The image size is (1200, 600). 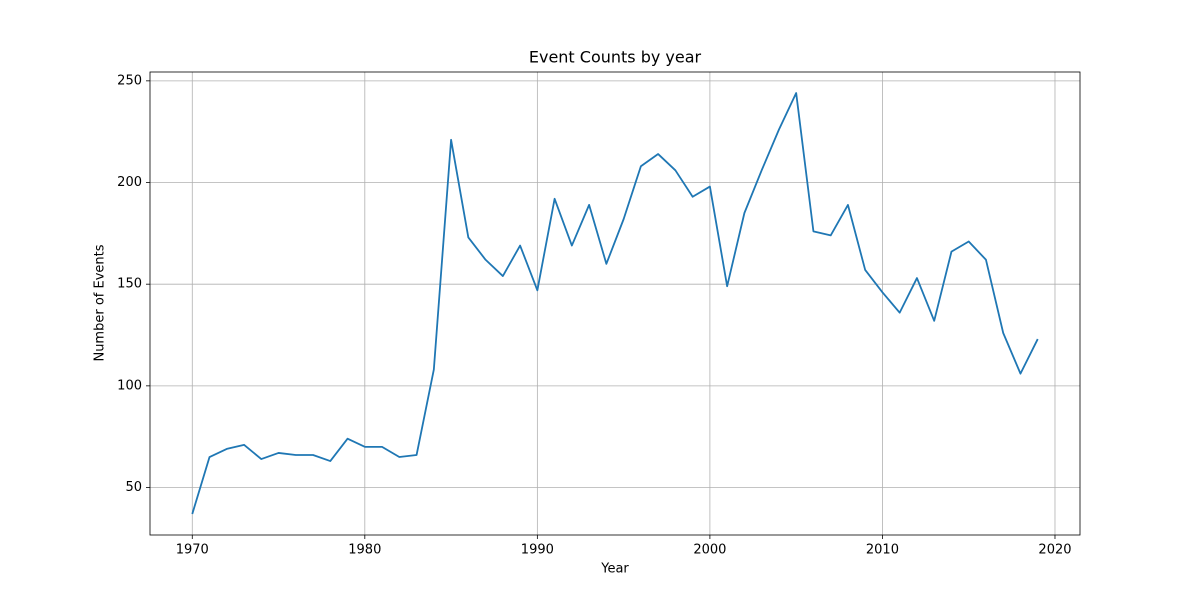 What do you see at coordinates (882, 550) in the screenshot?
I see `x-tick-label: 2010` at bounding box center [882, 550].